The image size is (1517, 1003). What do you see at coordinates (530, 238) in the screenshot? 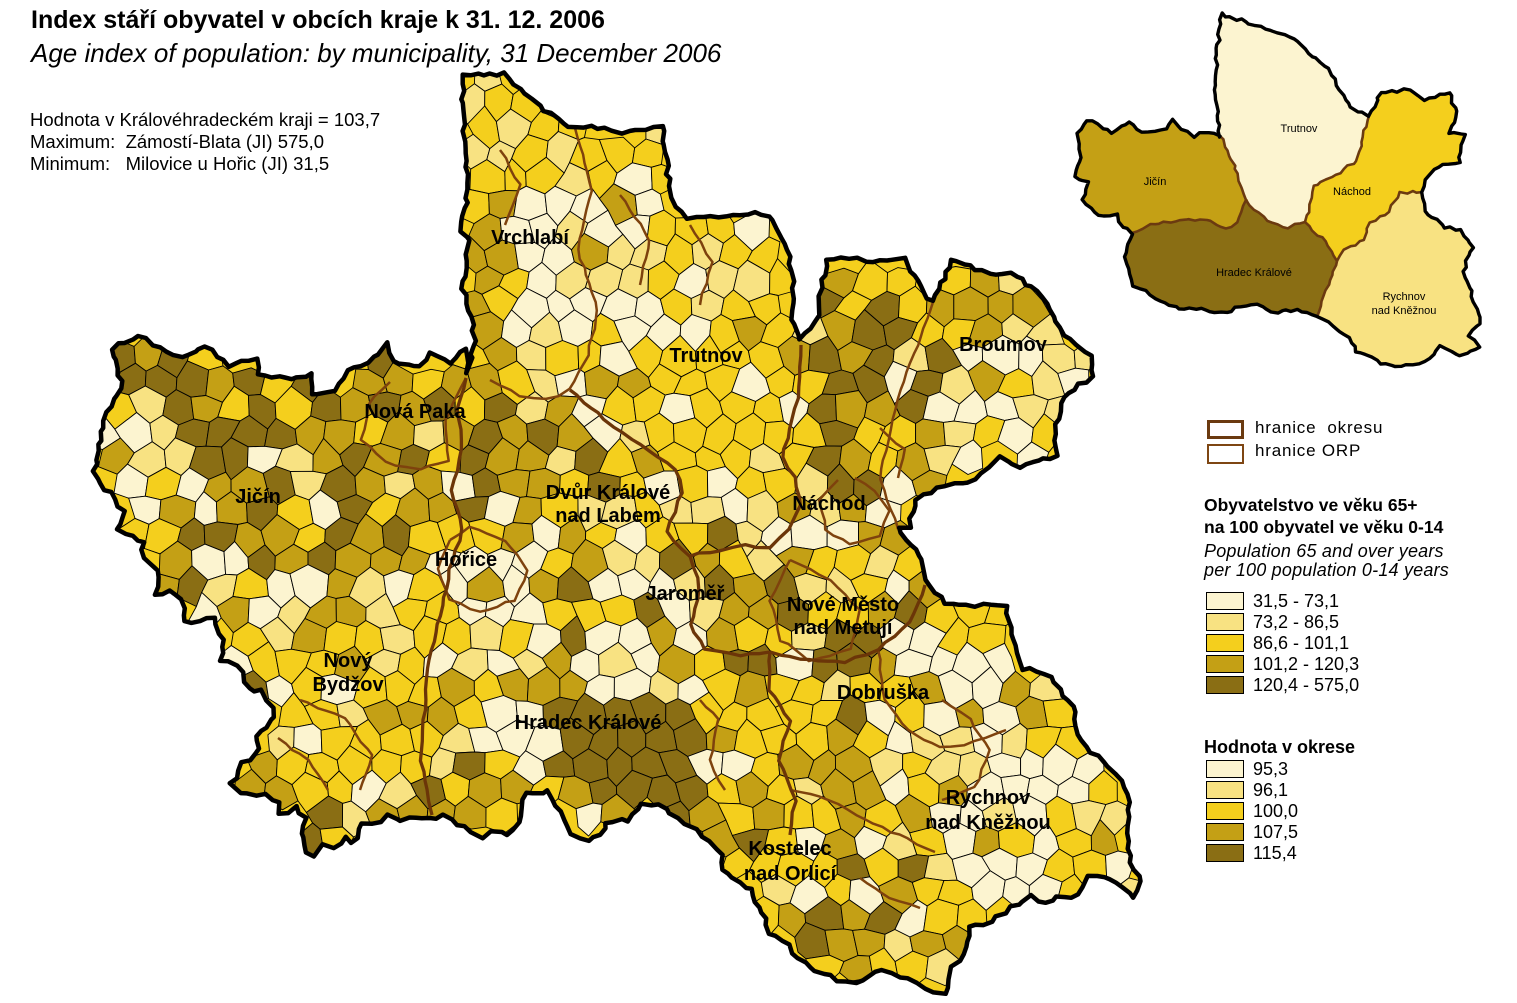
I see `svg-text: Vrchlabí` at bounding box center [530, 238].